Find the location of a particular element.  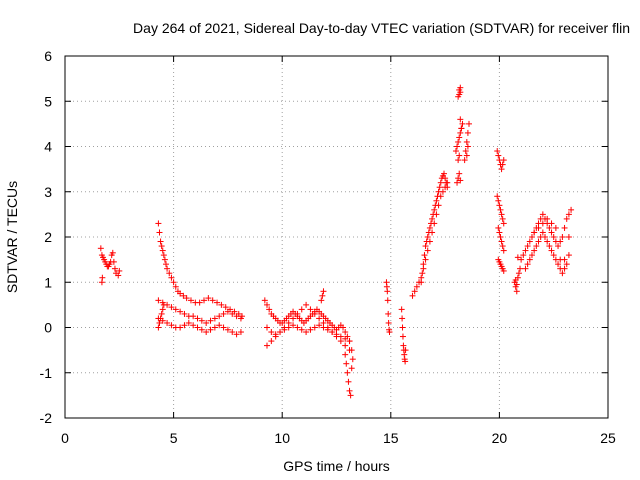

x-tick-label: 5 is located at coordinates (174, 438).